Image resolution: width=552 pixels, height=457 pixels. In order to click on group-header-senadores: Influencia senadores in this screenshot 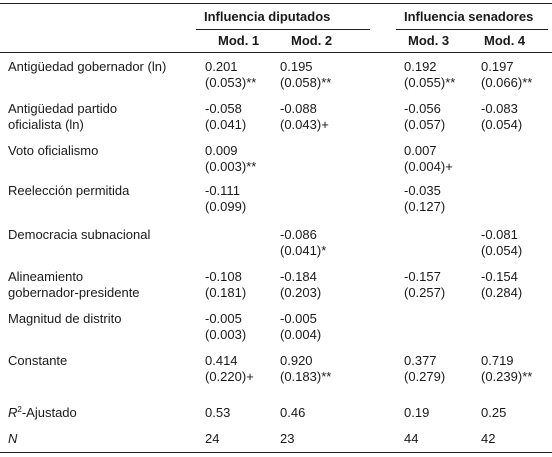, I will do `click(469, 16)`.